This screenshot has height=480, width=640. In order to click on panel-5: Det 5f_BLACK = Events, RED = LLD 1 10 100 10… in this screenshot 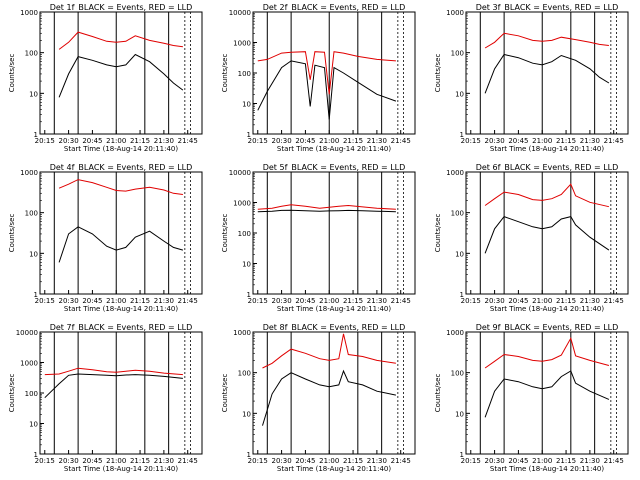, I will do `click(318, 238)`.